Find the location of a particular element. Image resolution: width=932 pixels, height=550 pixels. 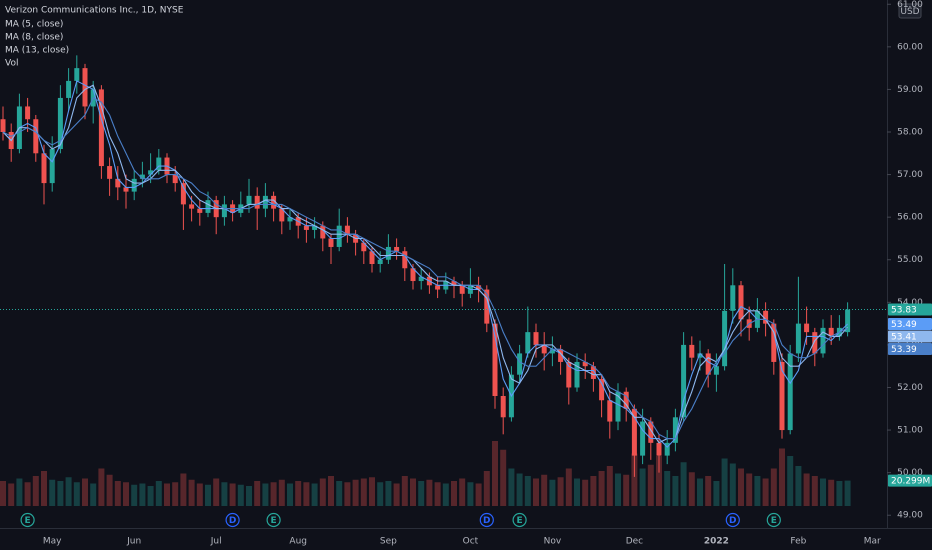

y-tick-label: 55.00 is located at coordinates (910, 260).